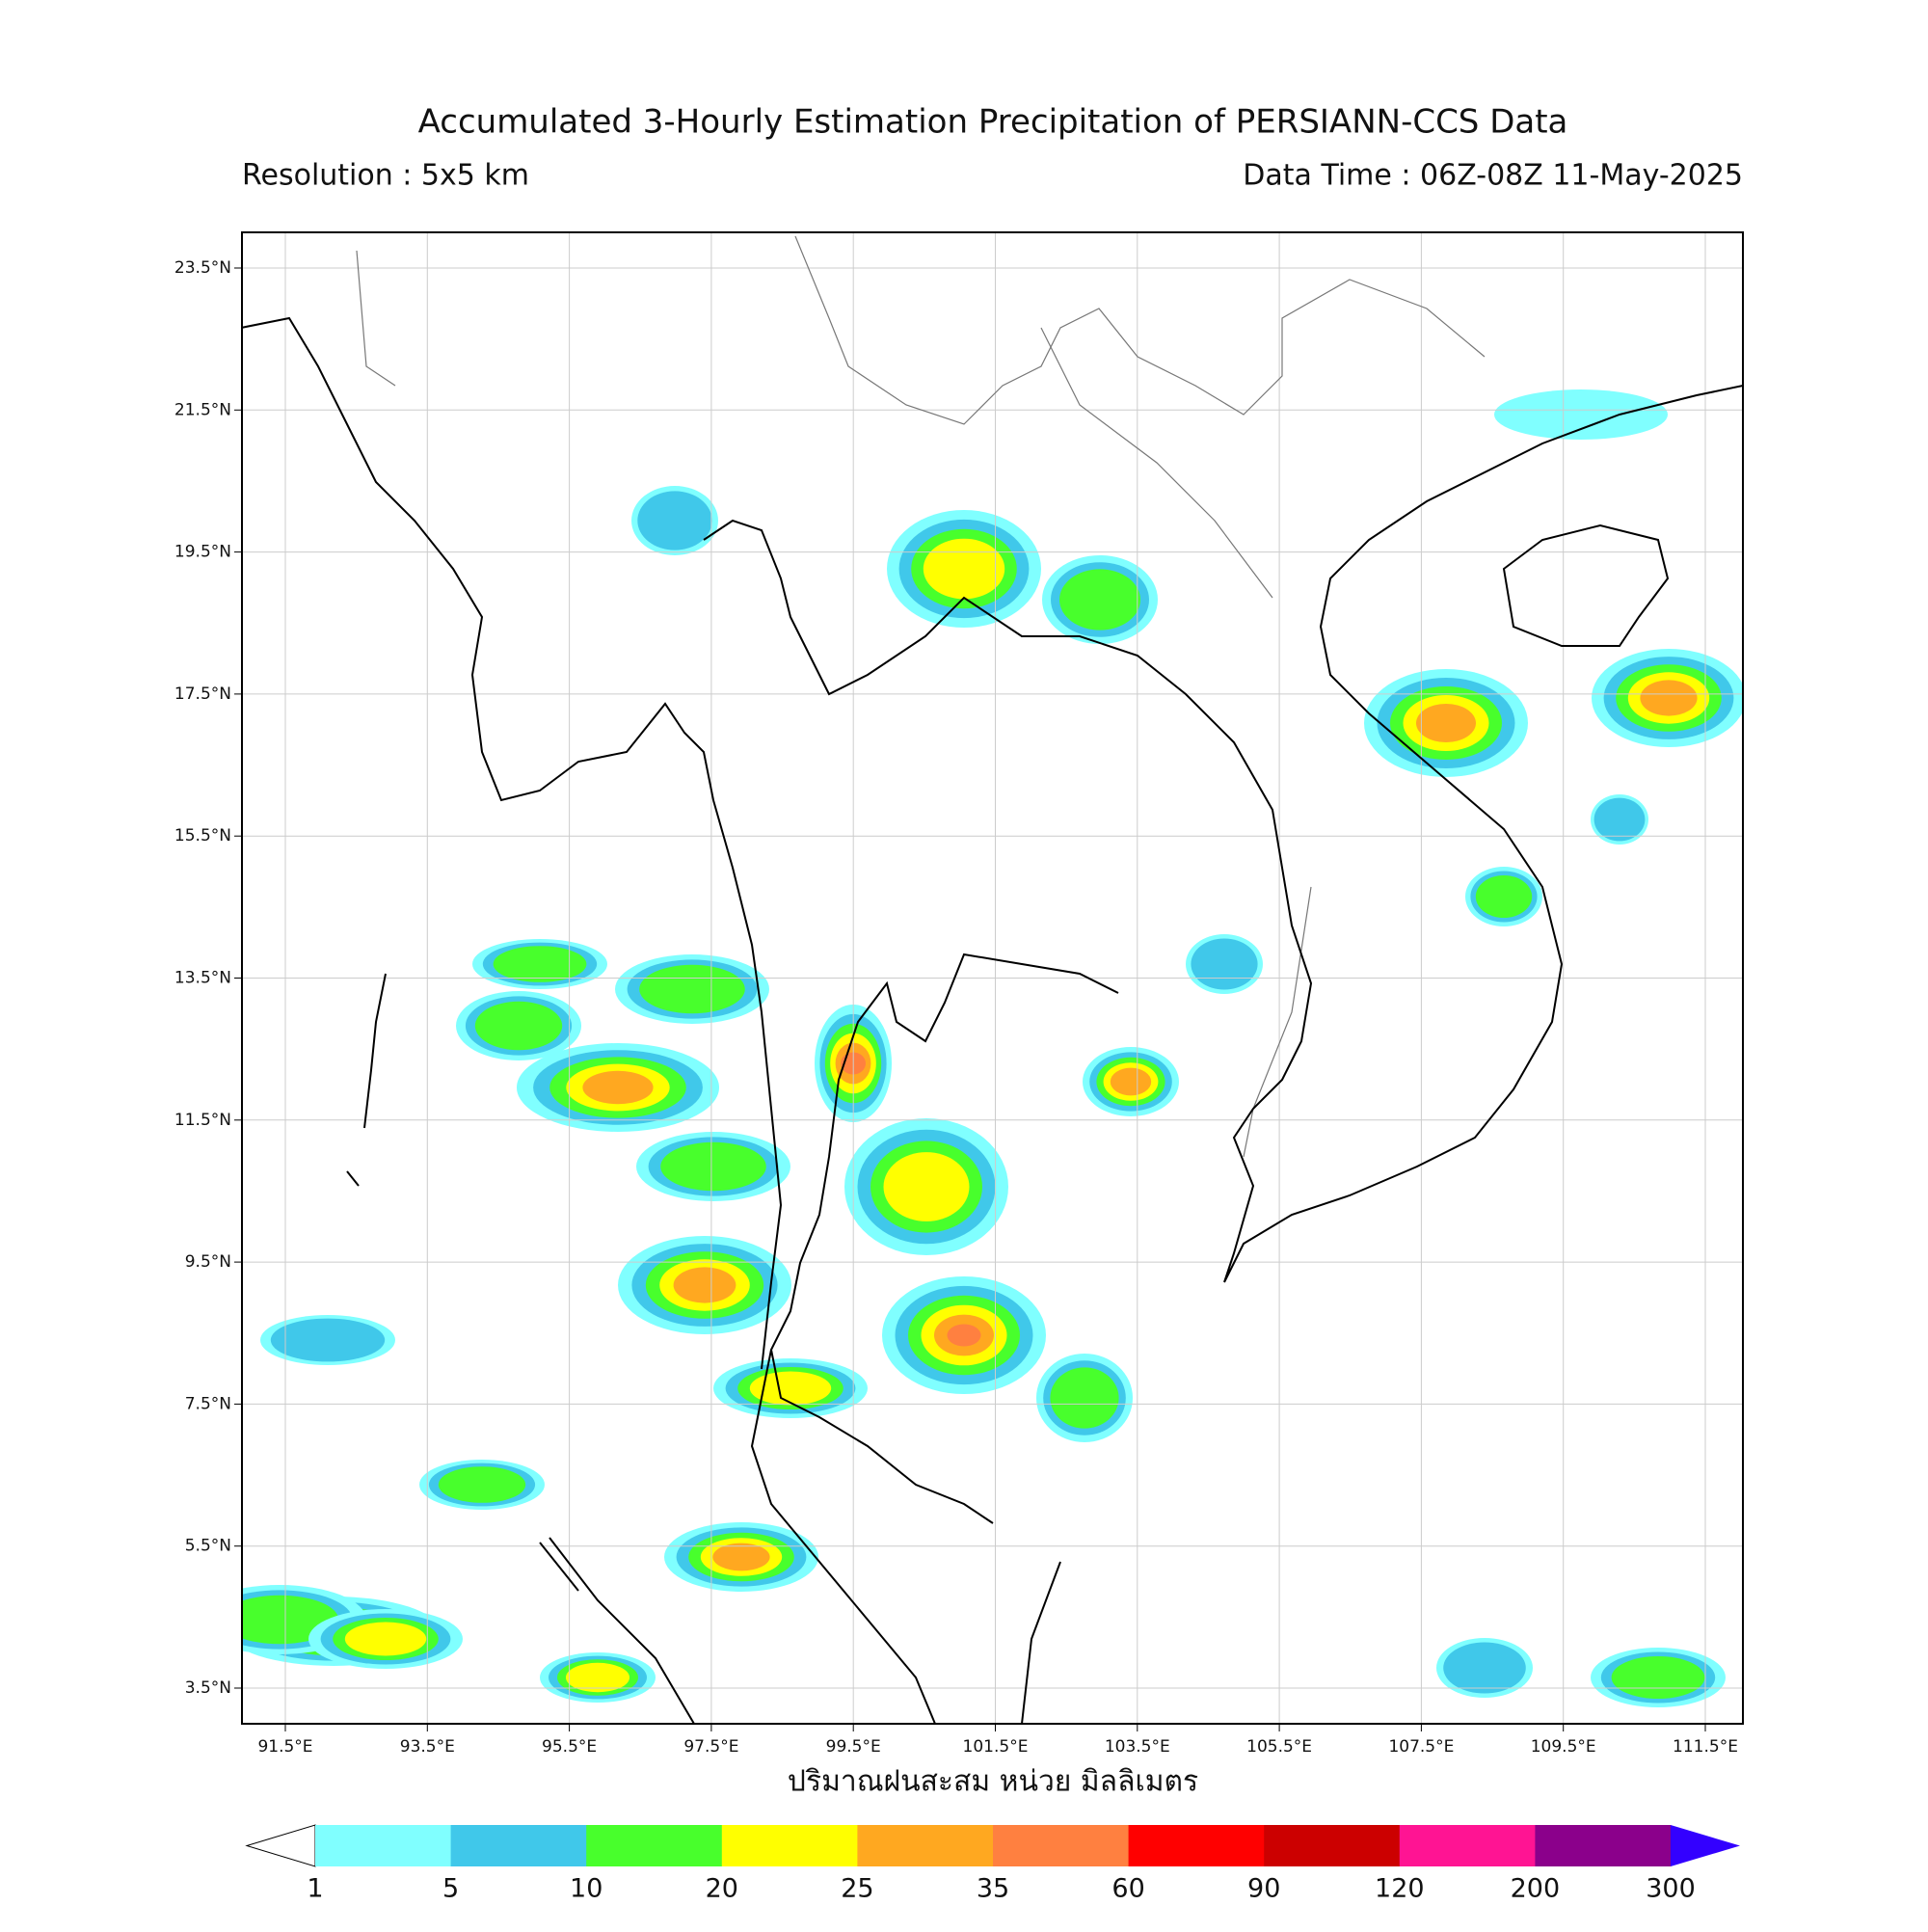 The width and height of the screenshot is (1928, 1932). Describe the element at coordinates (280, 1846) in the screenshot. I see `colorbar-under` at that location.